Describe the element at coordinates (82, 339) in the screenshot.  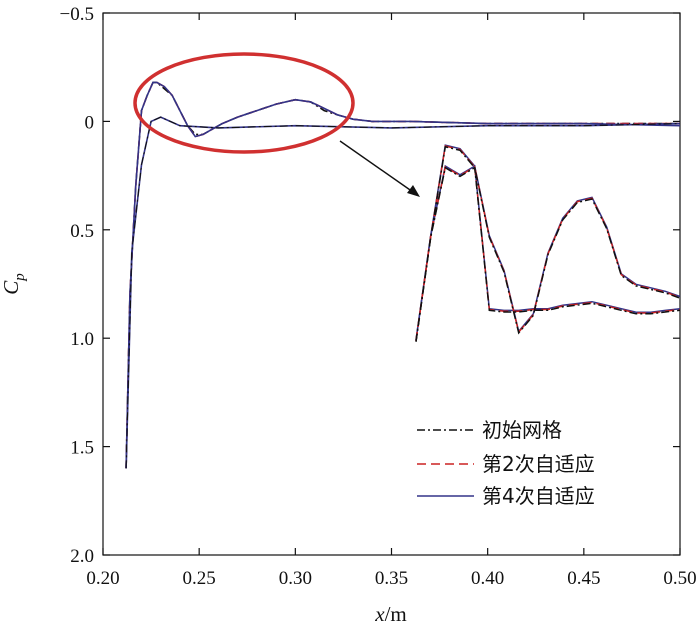
I see `y-tick-label: 1.0` at that location.